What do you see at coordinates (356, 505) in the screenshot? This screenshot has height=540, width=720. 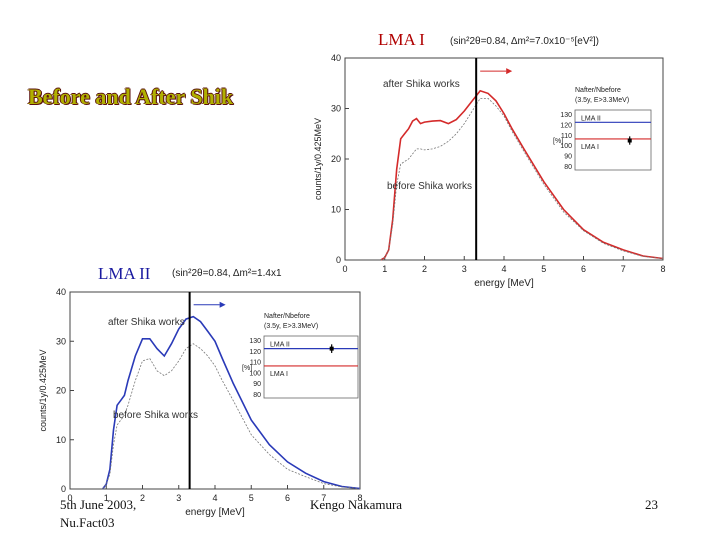 I see `footer-author: Kengo Nakamura` at bounding box center [356, 505].